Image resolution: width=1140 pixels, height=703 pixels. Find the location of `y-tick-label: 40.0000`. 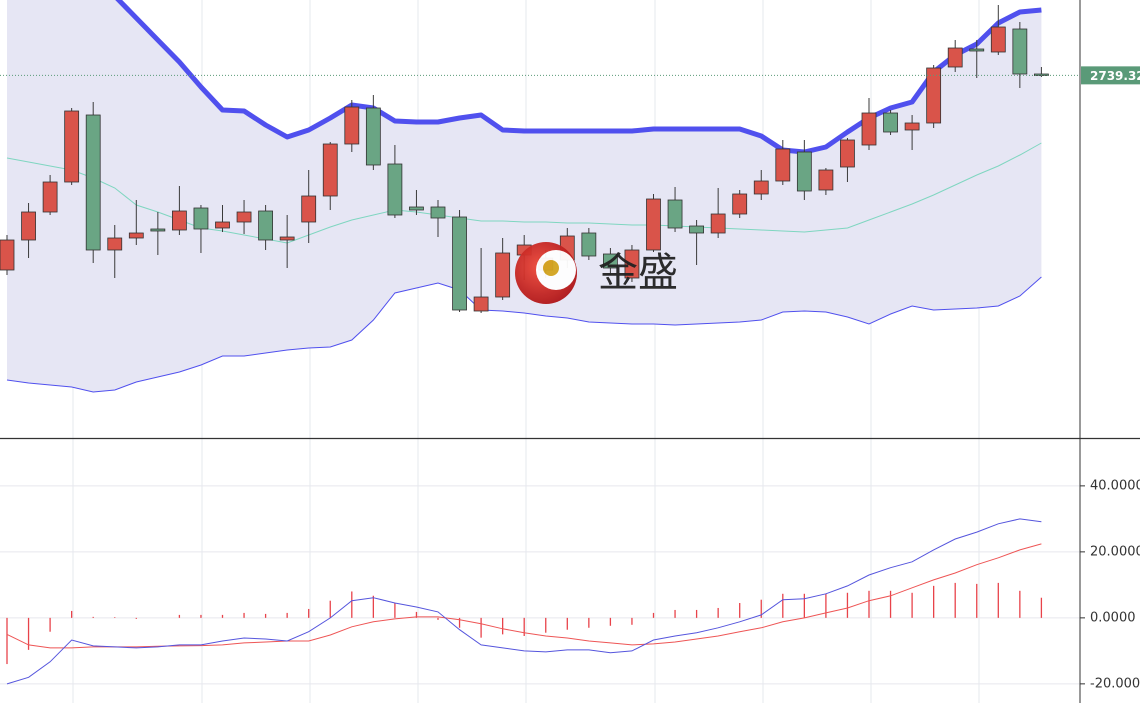

y-tick-label: 40.0000 is located at coordinates (1115, 485).